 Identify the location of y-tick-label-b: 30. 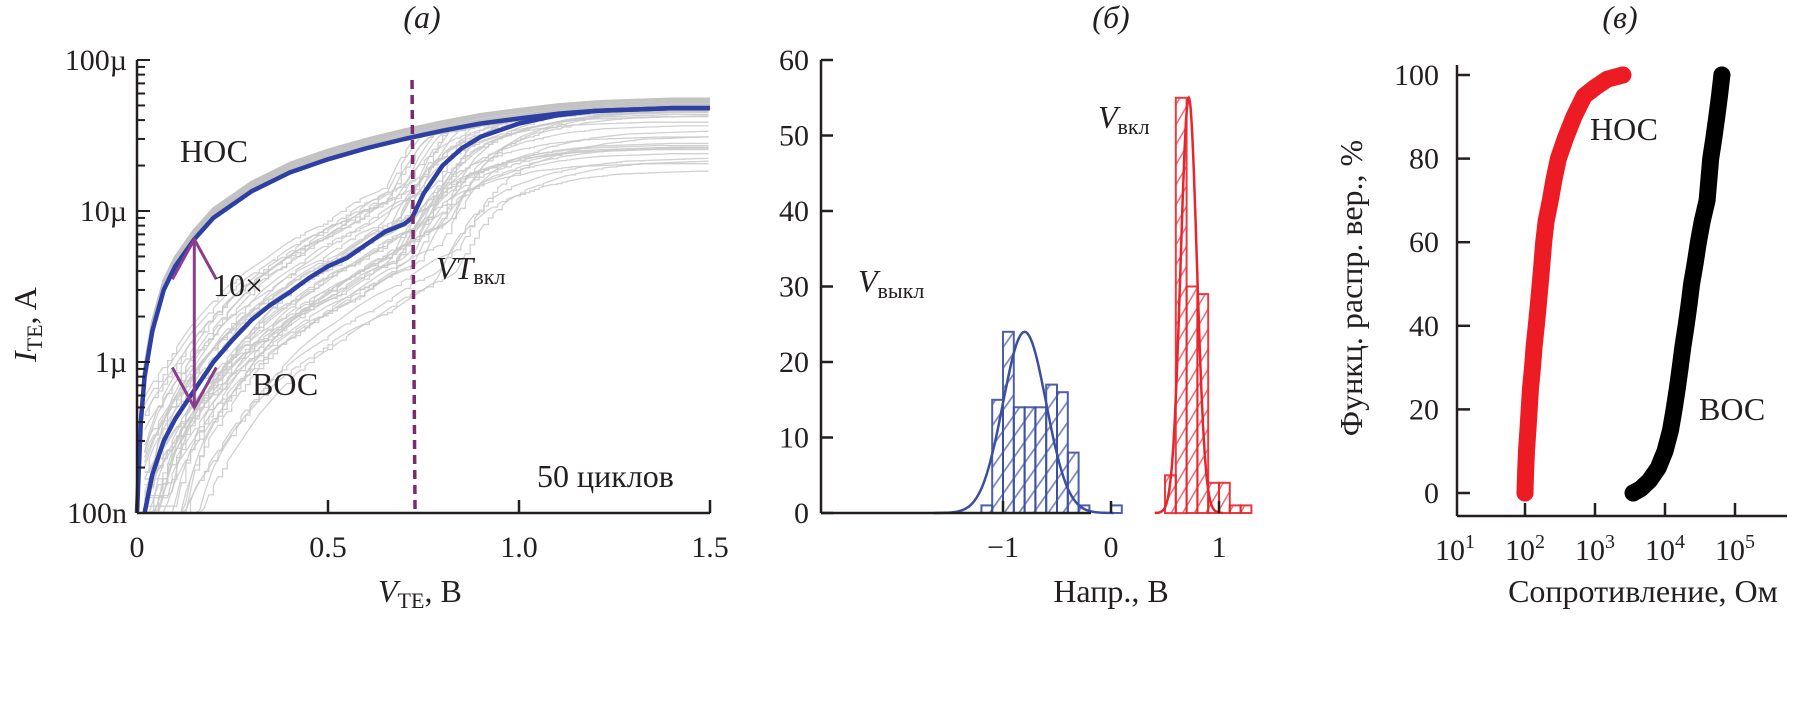
(794, 287).